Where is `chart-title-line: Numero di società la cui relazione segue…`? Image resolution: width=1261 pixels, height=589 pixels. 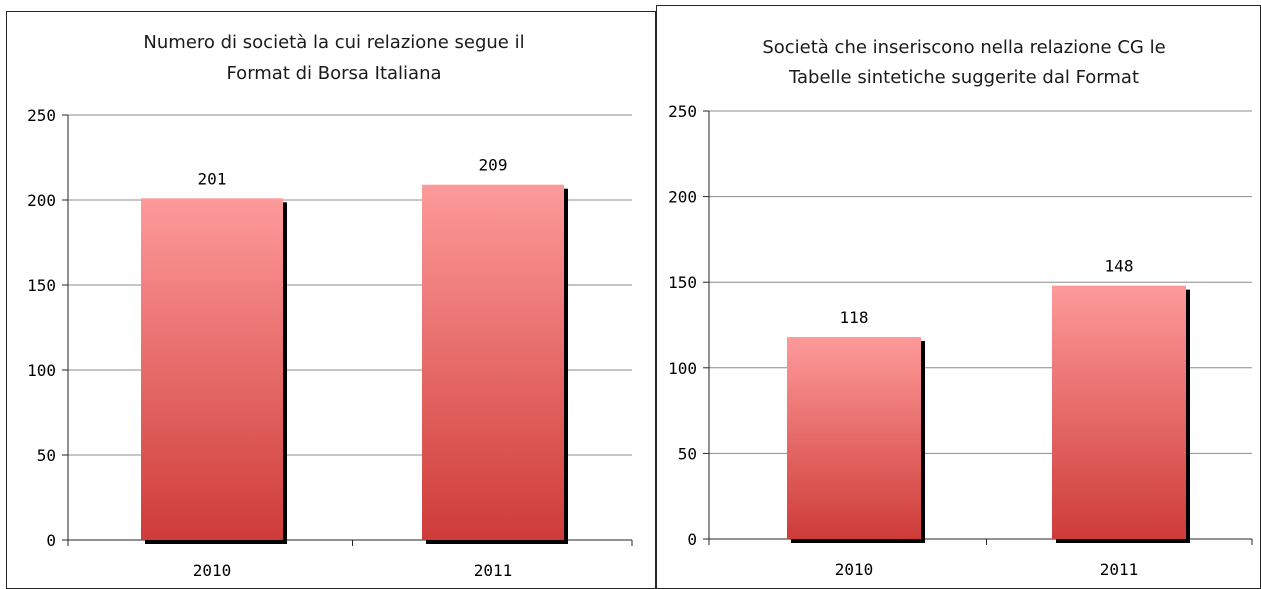 chart-title-line: Numero di società la cui relazione segue… is located at coordinates (333, 42).